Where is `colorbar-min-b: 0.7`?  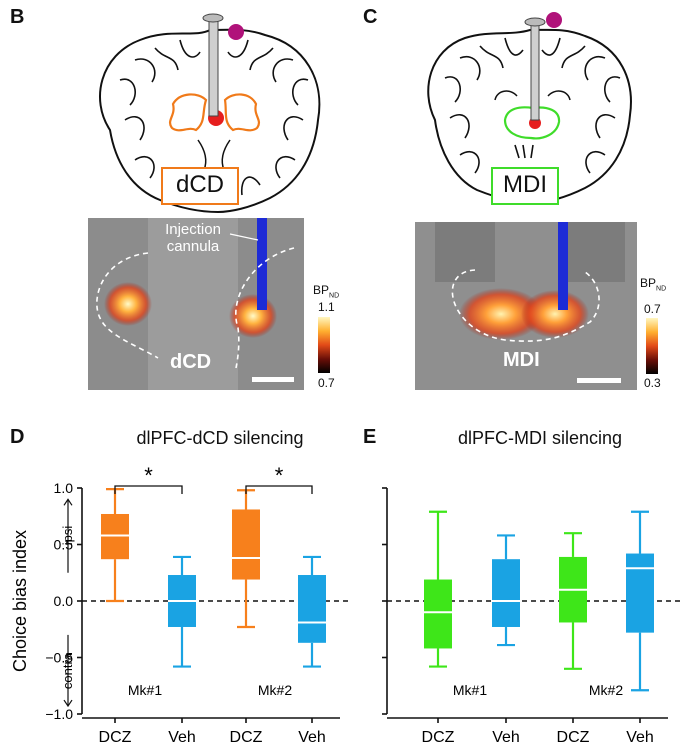
colorbar-min-b: 0.7 is located at coordinates (326, 383).